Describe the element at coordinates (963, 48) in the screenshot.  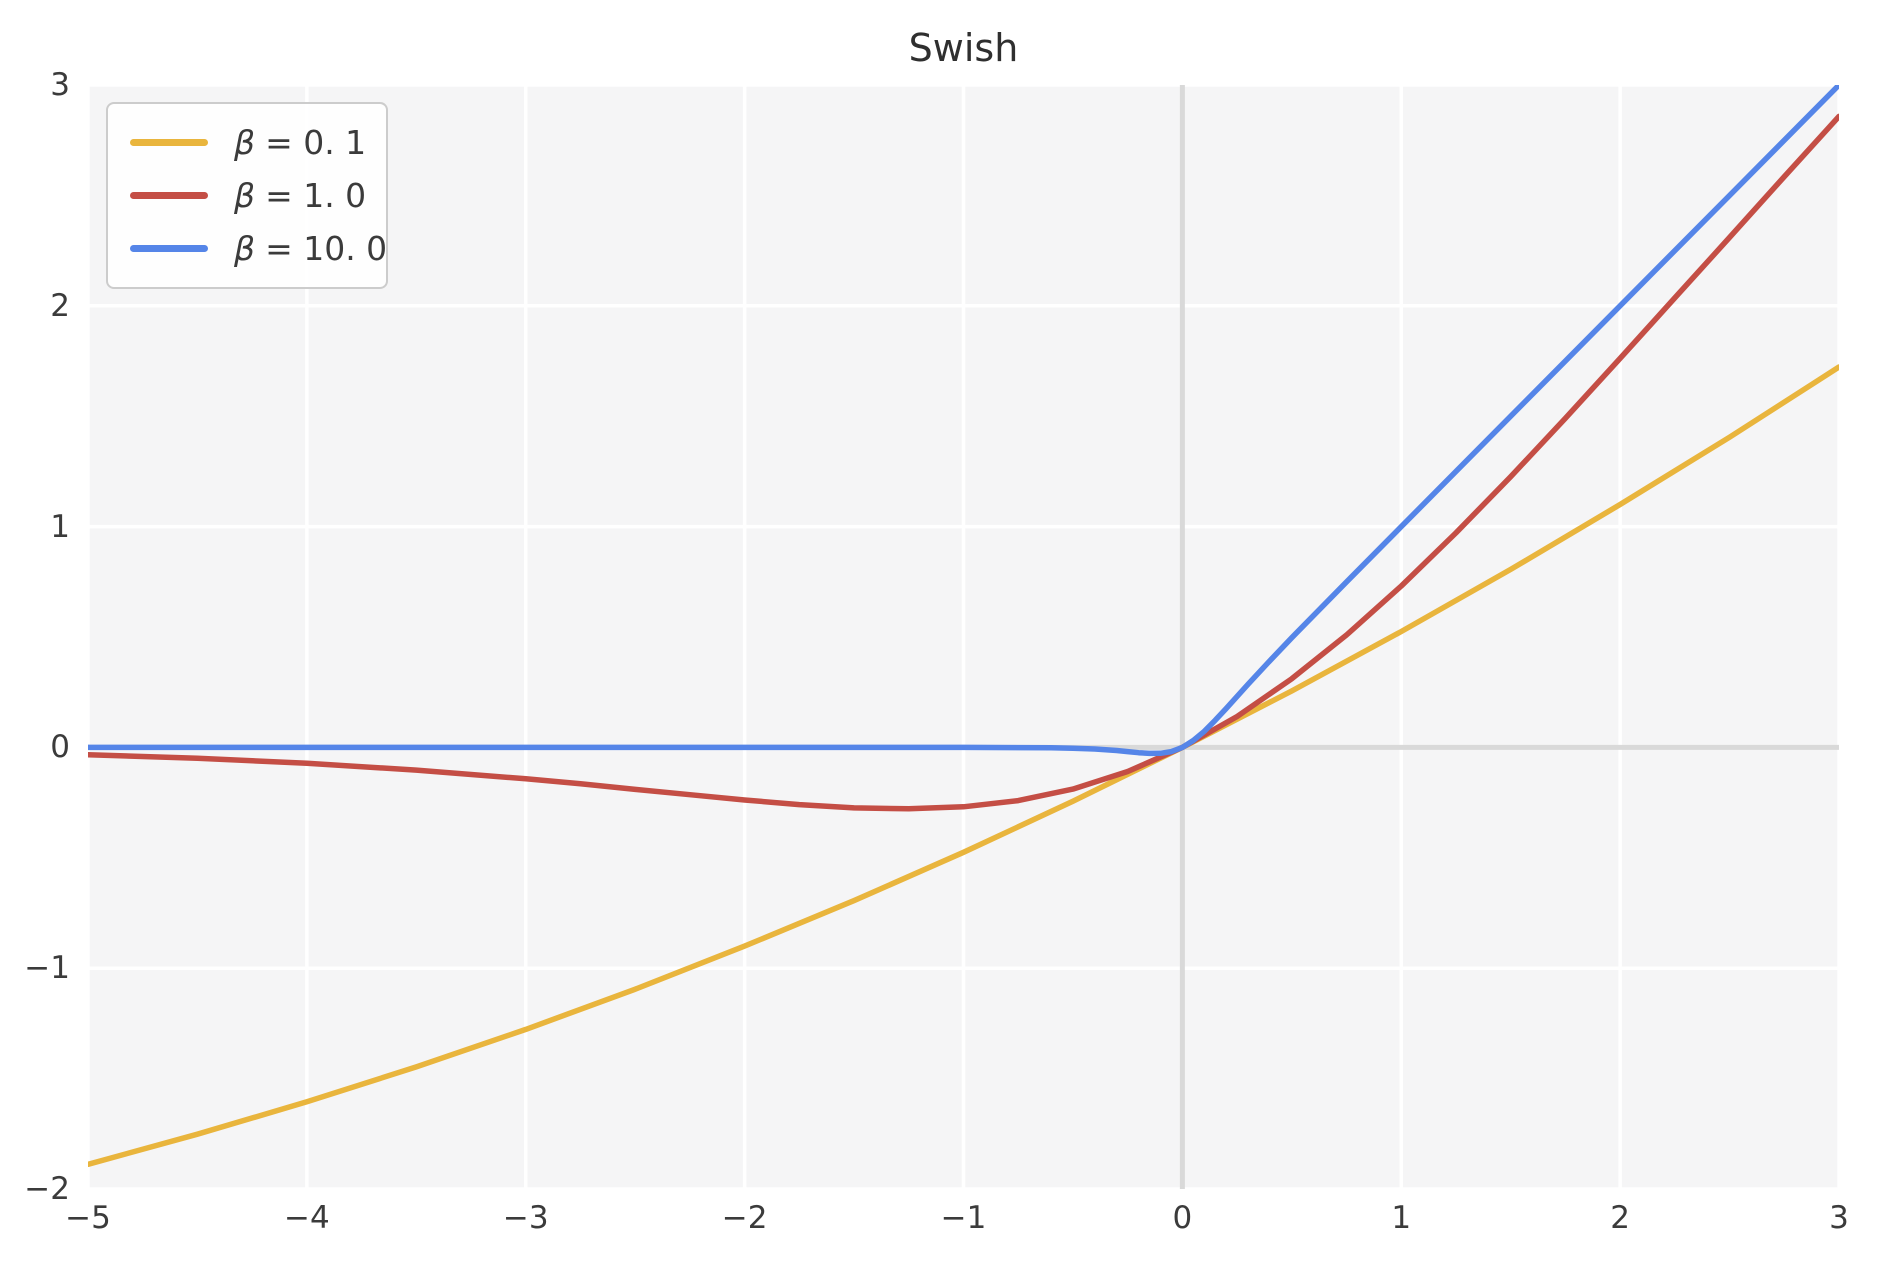
I see `chart-title: Swish` at that location.